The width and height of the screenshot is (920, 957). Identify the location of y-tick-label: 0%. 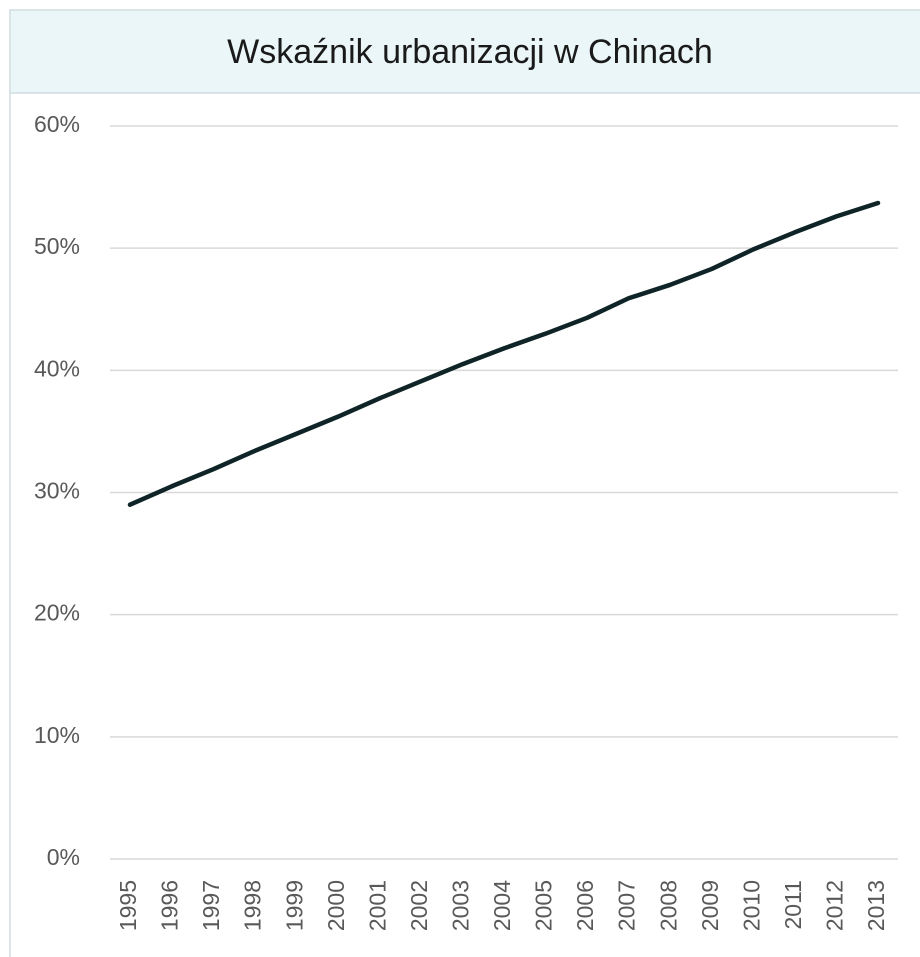
(63, 857).